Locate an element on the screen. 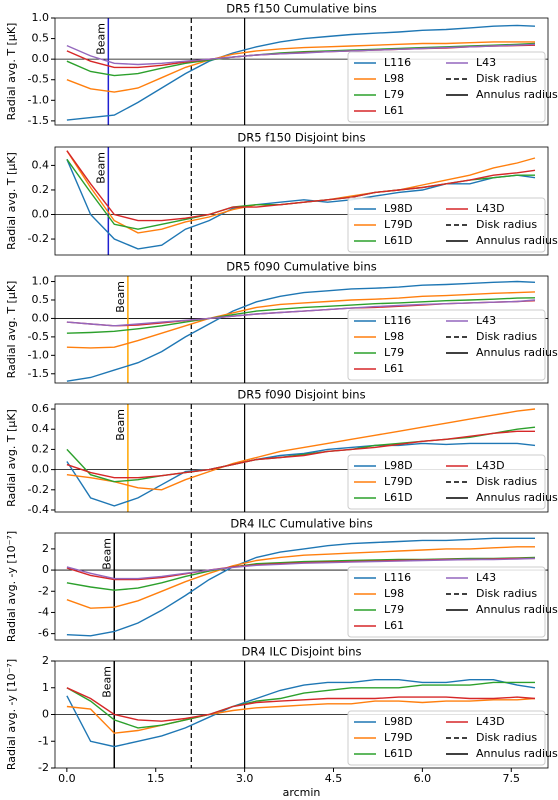  y-tick-label: 1.0 is located at coordinates (41, 17).